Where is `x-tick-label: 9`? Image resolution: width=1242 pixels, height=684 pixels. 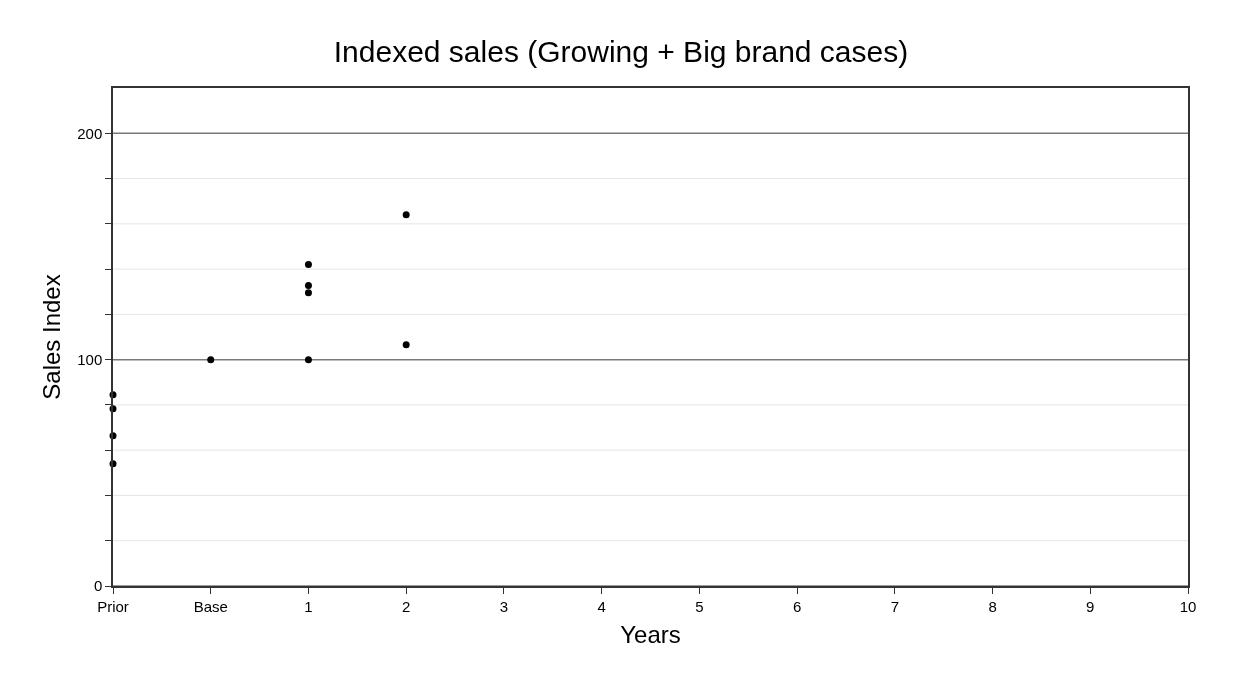
x-tick-label: 9 is located at coordinates (1090, 606).